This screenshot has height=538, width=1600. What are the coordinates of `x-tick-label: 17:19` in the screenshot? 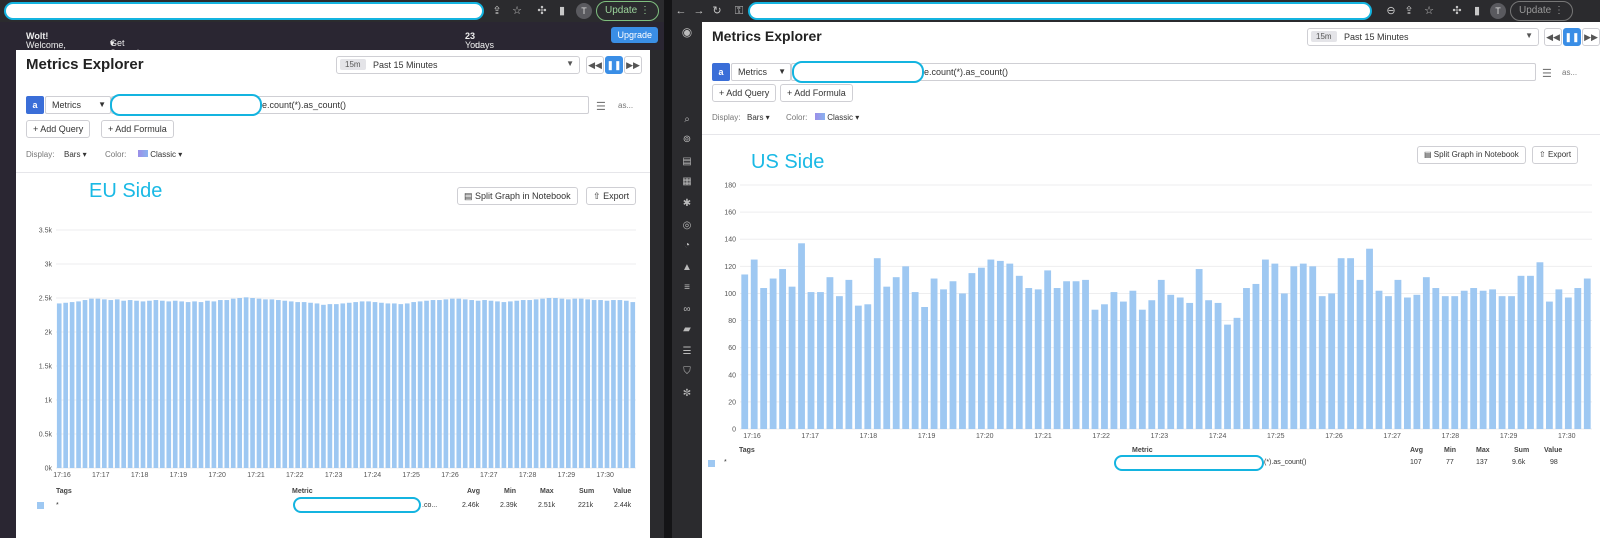 It's located at (927, 436).